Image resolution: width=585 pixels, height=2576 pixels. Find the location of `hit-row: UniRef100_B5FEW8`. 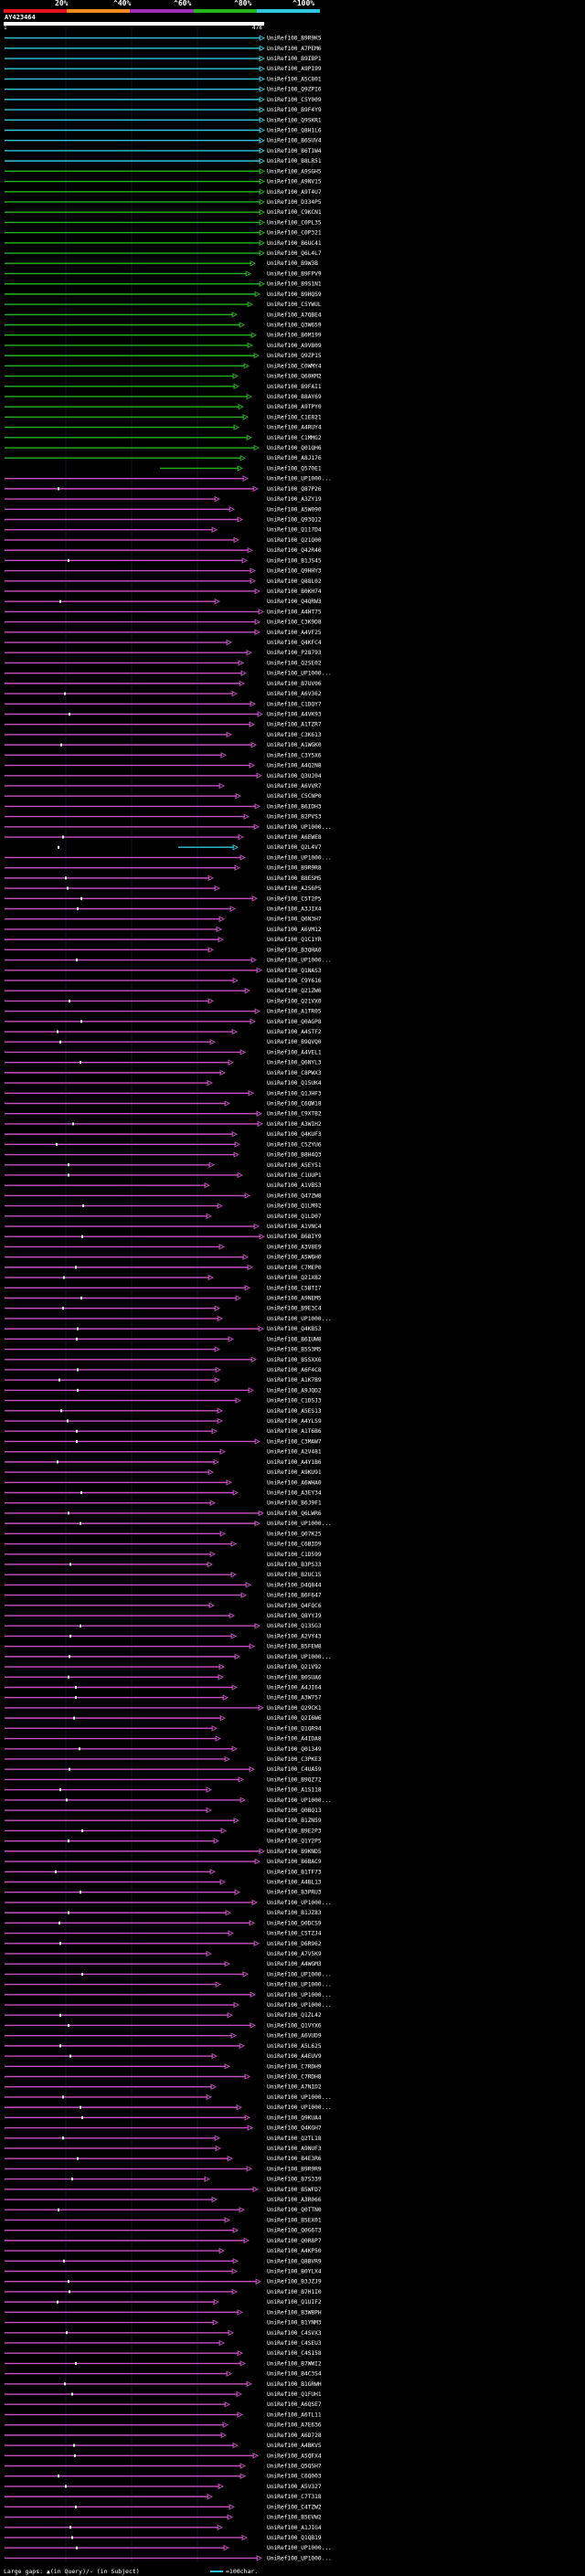

hit-row: UniRef100_B5FEW8 is located at coordinates (164, 1646).